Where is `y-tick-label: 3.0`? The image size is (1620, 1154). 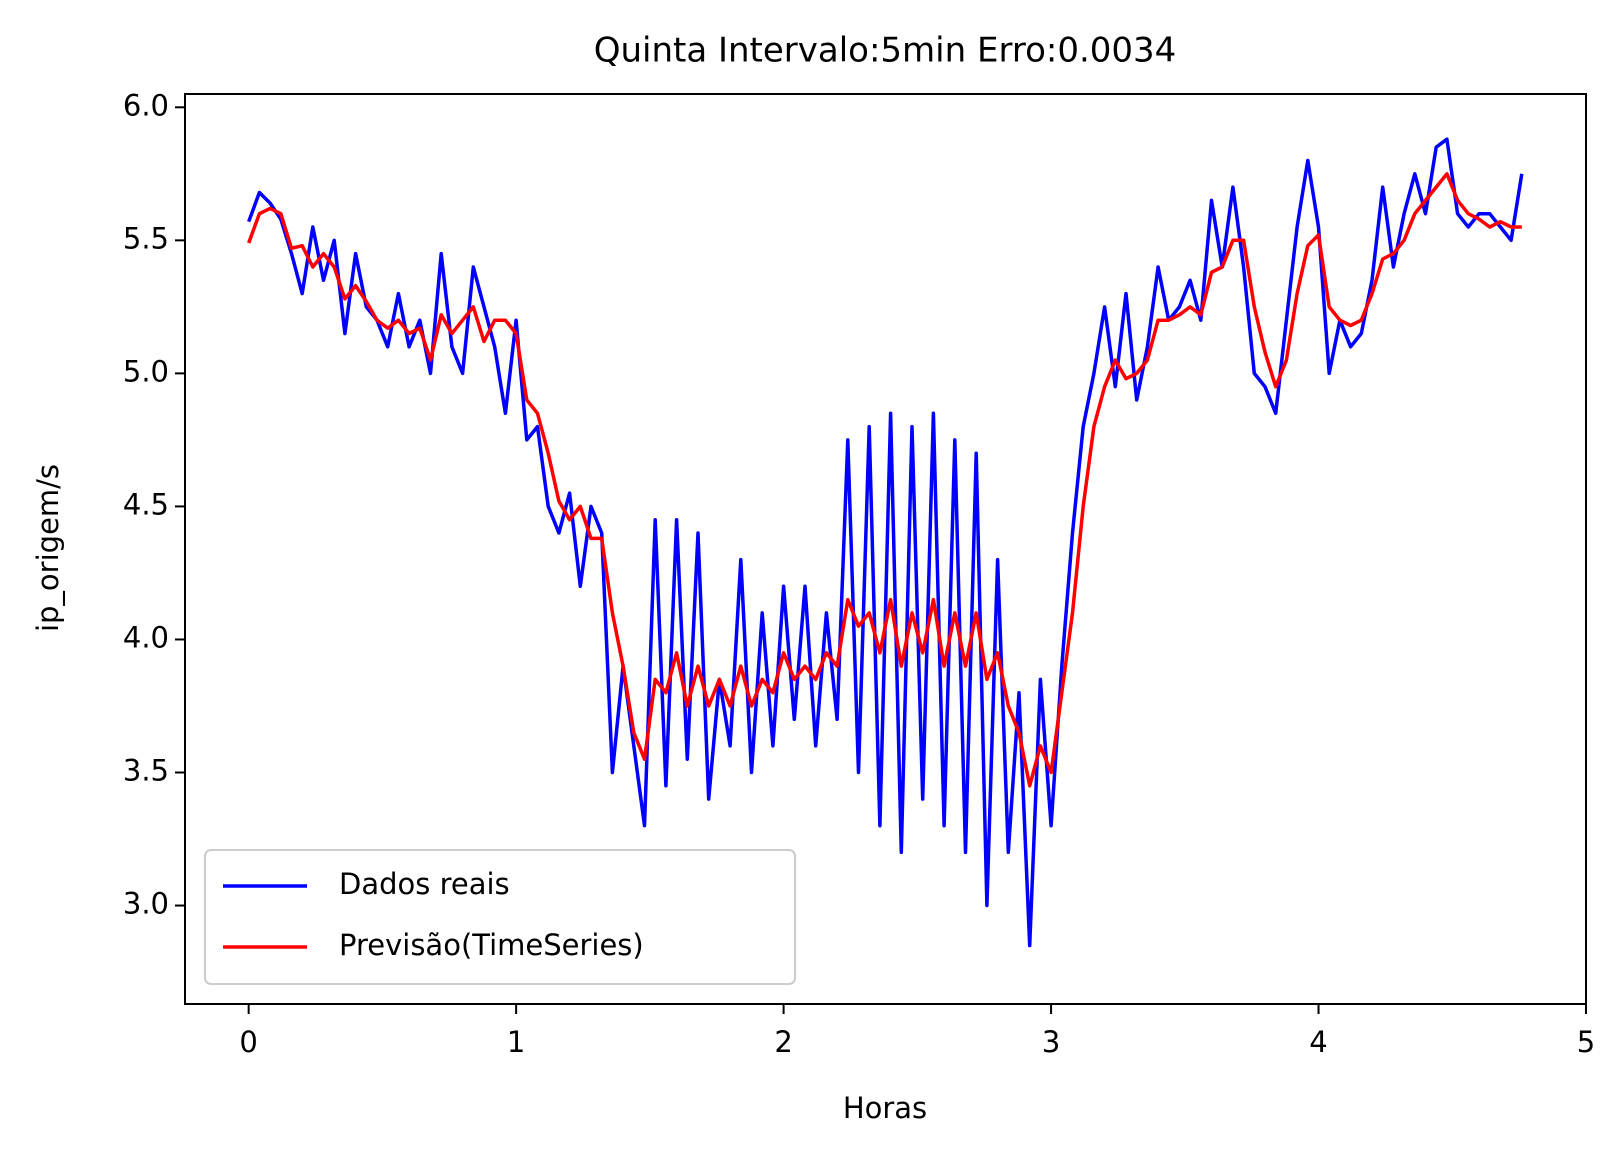 y-tick-label: 3.0 is located at coordinates (146, 904).